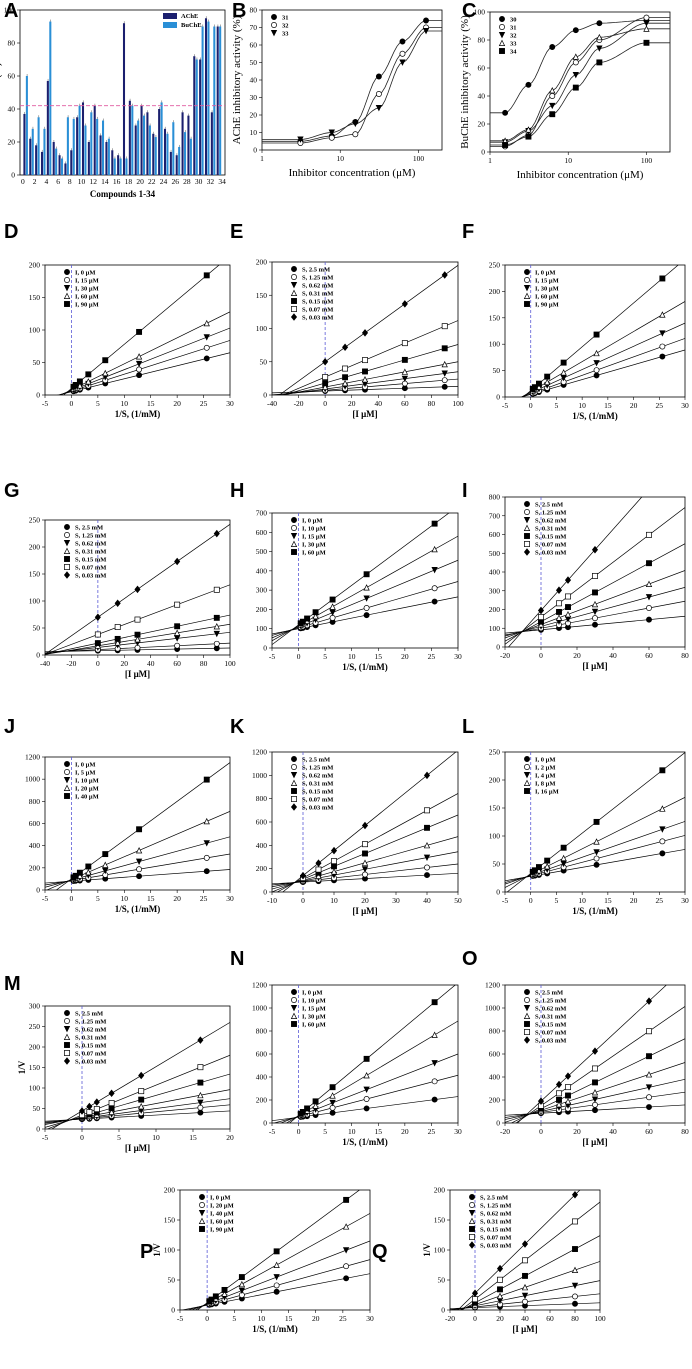 This screenshot has width=692, height=1369. I want to click on y-tick-label: 60, so click(254, 45).